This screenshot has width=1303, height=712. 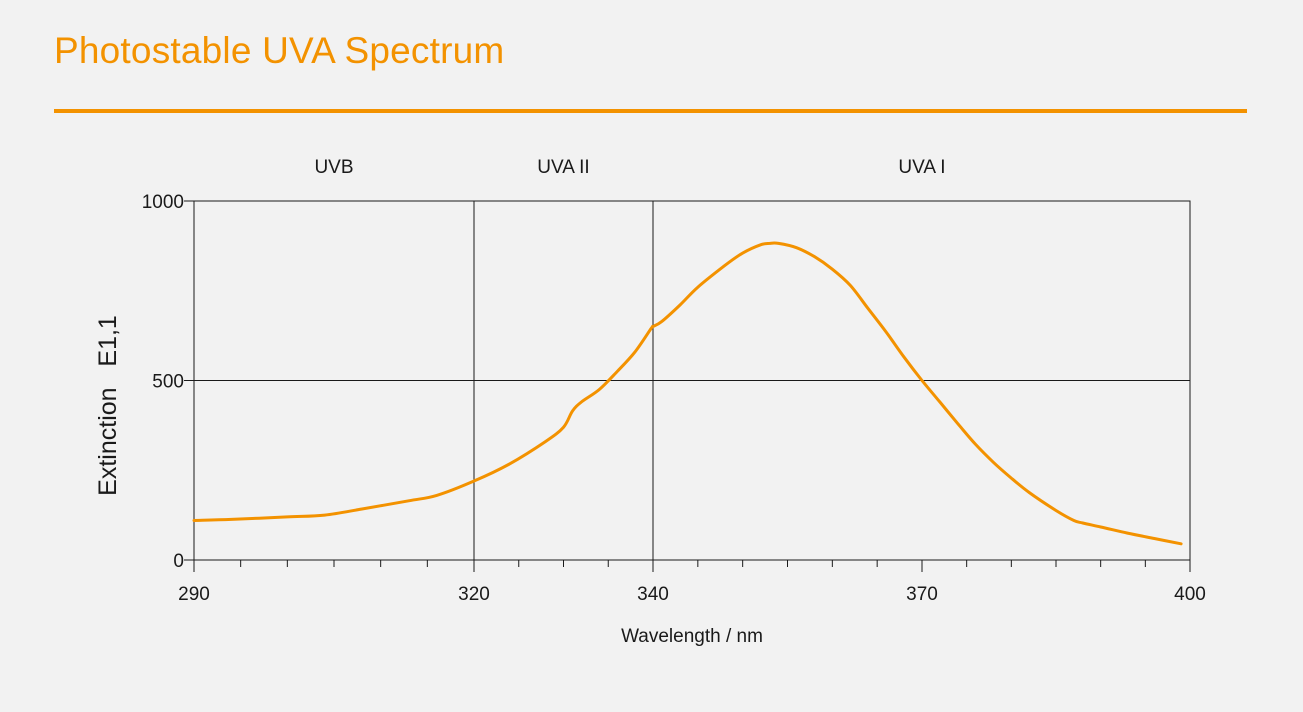 I want to click on region-label: UVB, so click(x=333, y=167).